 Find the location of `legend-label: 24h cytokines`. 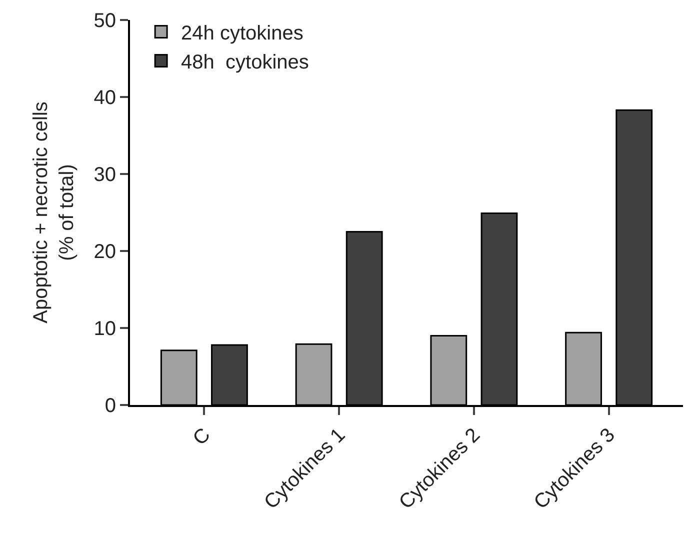

legend-label: 24h cytokines is located at coordinates (242, 33).